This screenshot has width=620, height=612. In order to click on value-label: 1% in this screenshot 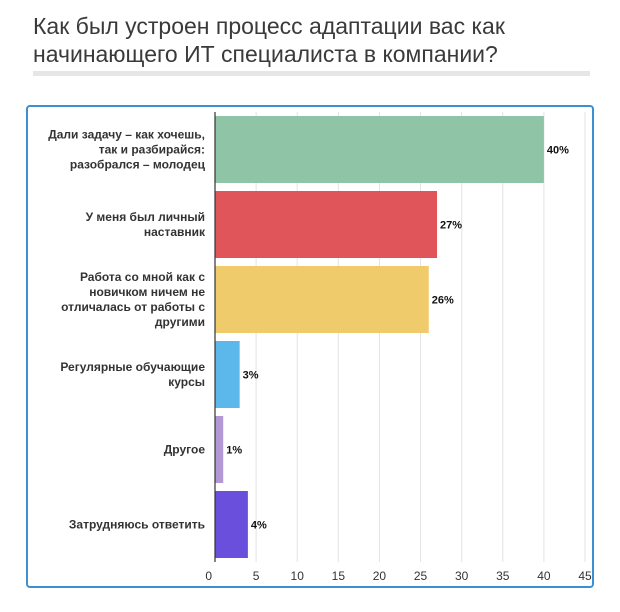, I will do `click(234, 451)`.